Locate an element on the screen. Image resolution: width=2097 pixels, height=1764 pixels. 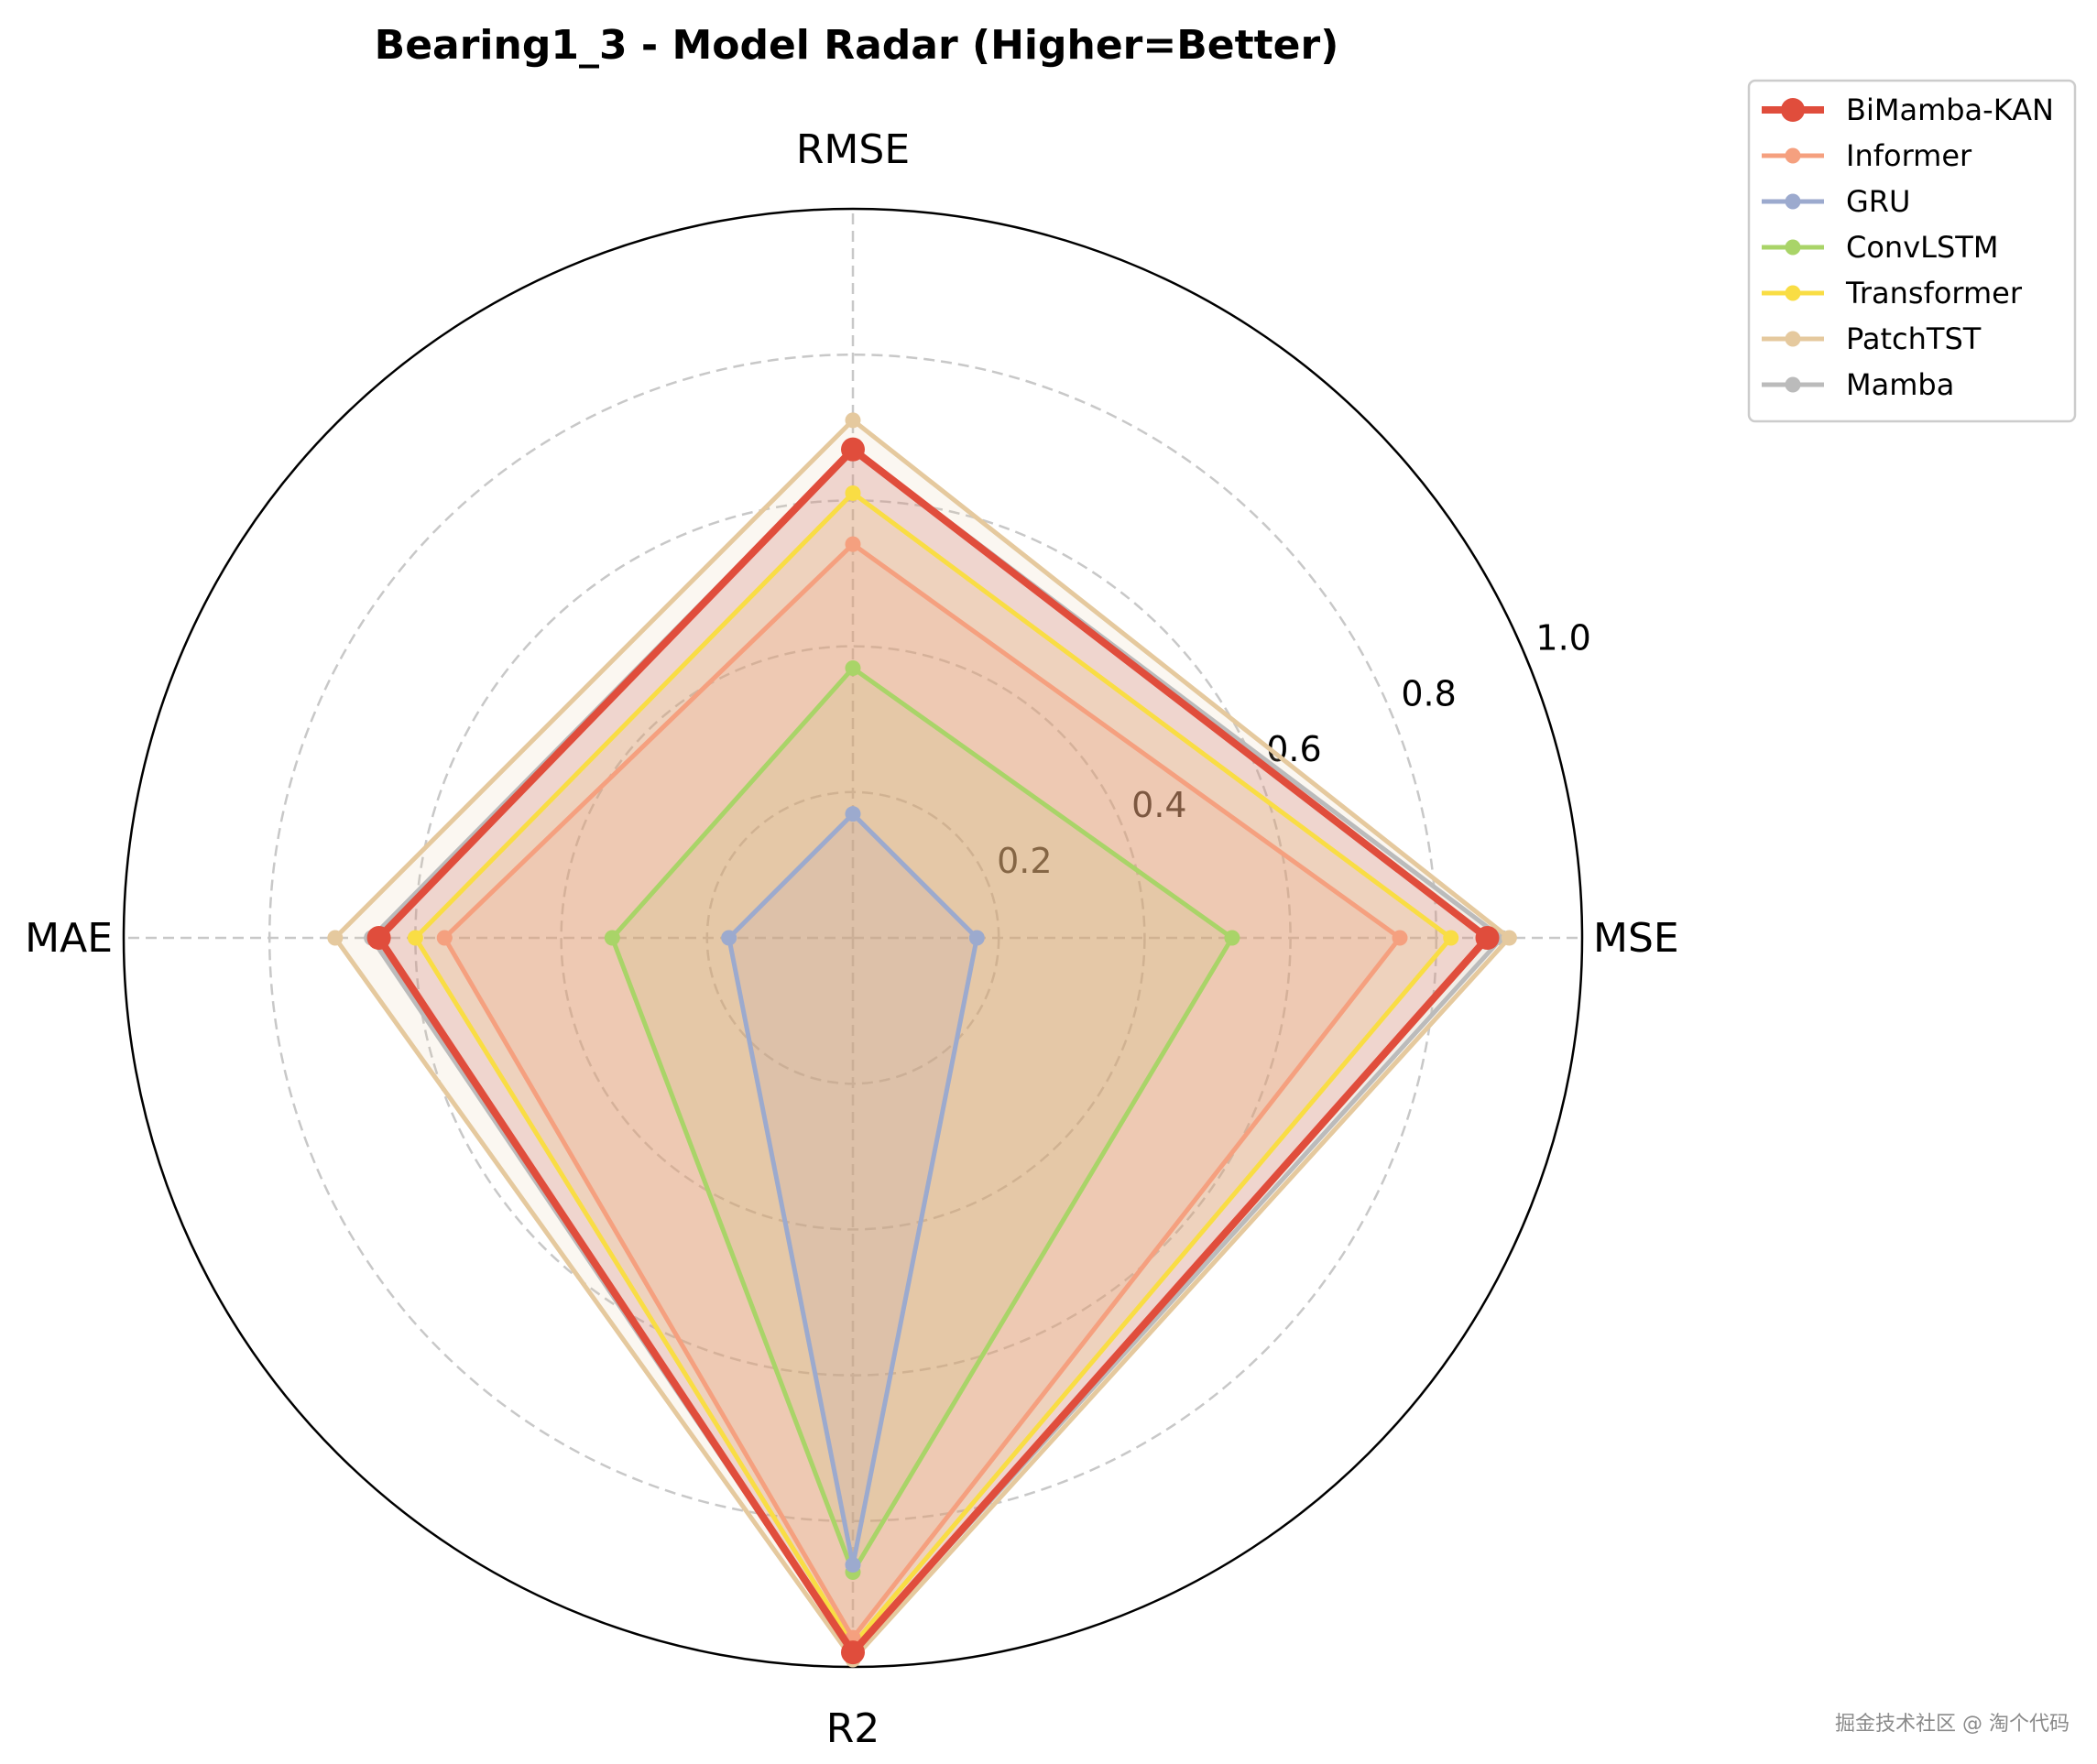
legend-label: Mamba is located at coordinates (1900, 384).